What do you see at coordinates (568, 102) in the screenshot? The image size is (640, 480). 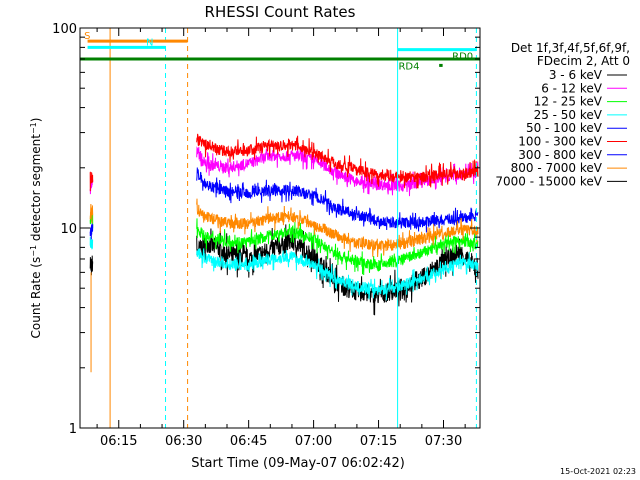 I see `legend-label-12-25-kev: 12 - 25 keV` at bounding box center [568, 102].